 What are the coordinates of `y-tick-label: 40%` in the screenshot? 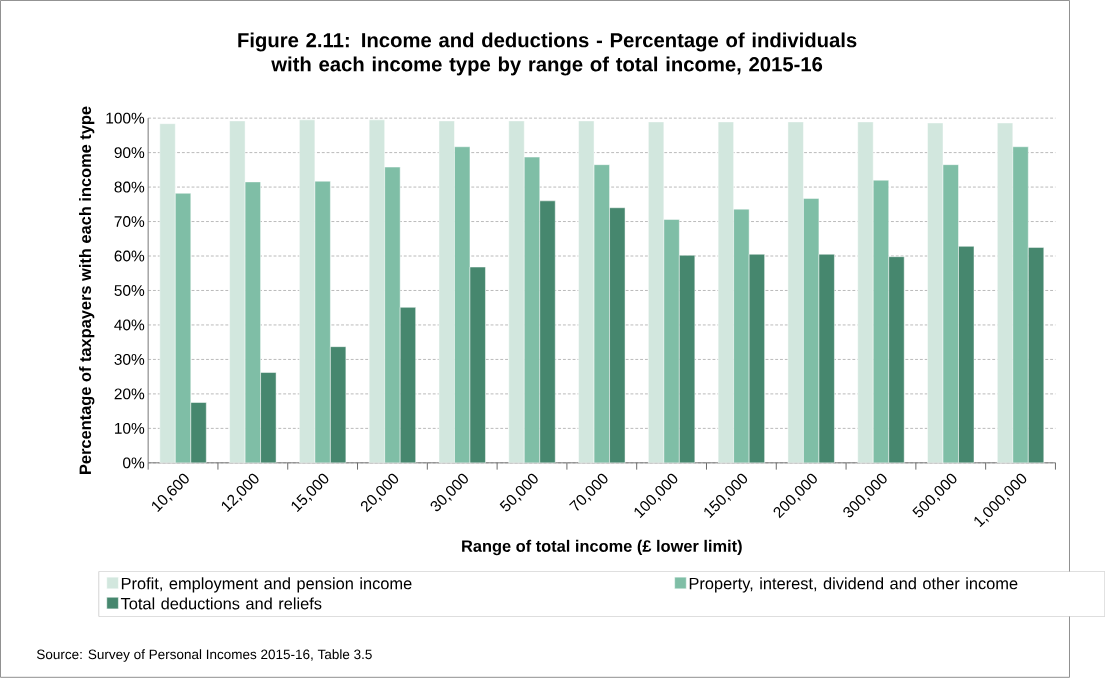 It's located at (129, 325).